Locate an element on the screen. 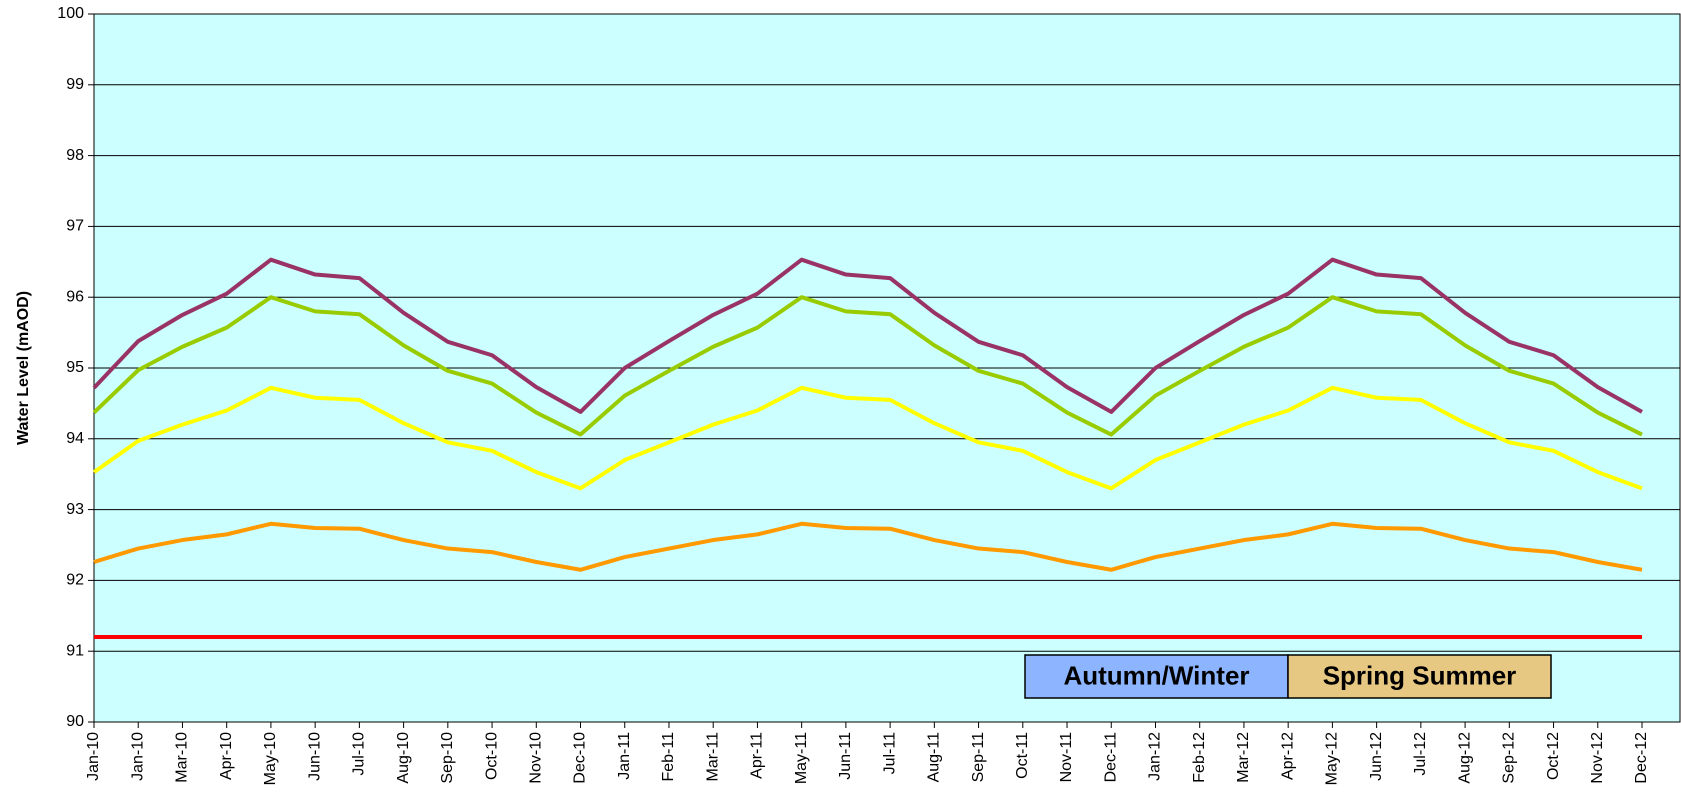 This screenshot has height=811, width=1681. x-tick-label: Jul-12 is located at coordinates (1420, 754).